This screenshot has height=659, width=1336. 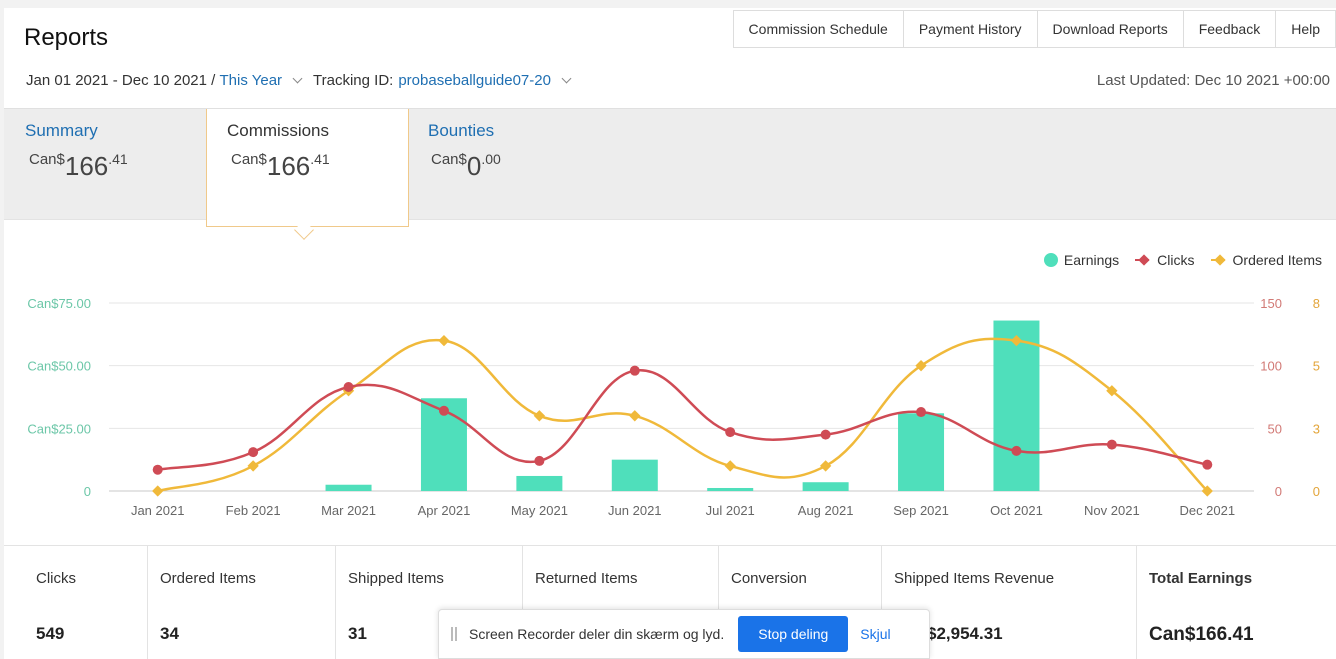 I want to click on tab-commissions: Commissions Can$166.41, so click(x=307, y=174).